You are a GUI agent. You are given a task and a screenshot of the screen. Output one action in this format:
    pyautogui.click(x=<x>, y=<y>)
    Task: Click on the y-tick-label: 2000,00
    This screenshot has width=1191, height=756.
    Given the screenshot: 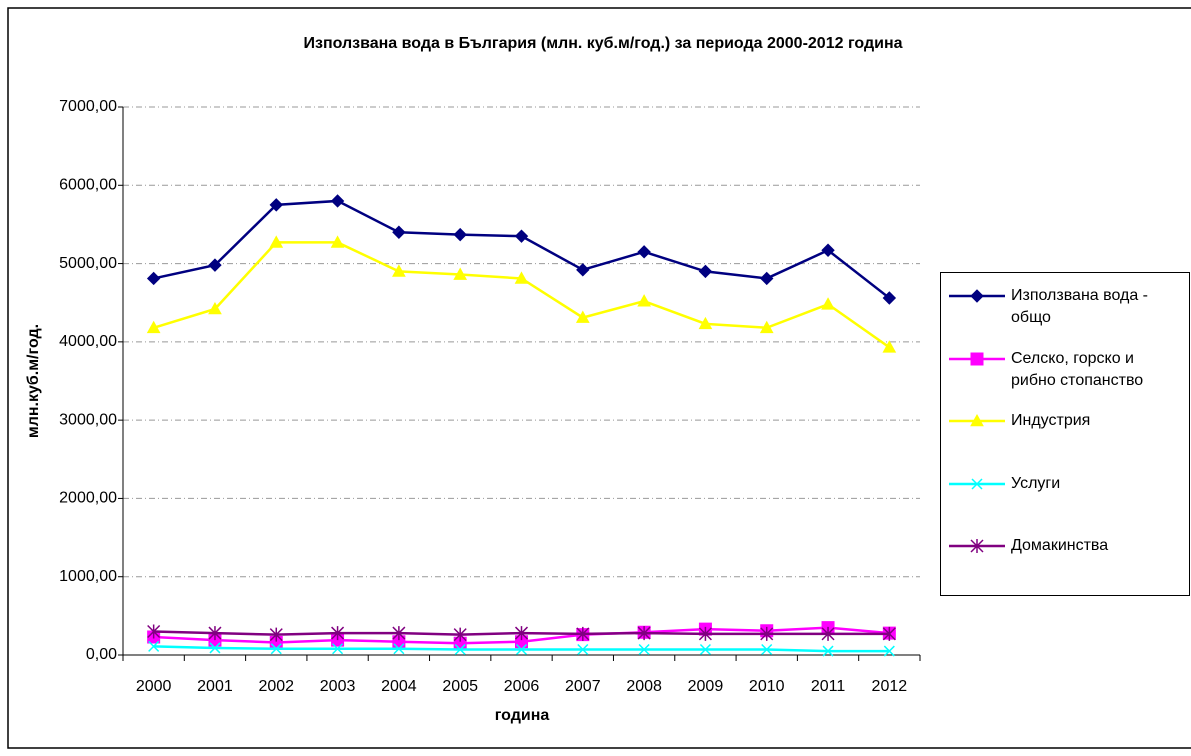 What is the action you would take?
    pyautogui.click(x=88, y=498)
    